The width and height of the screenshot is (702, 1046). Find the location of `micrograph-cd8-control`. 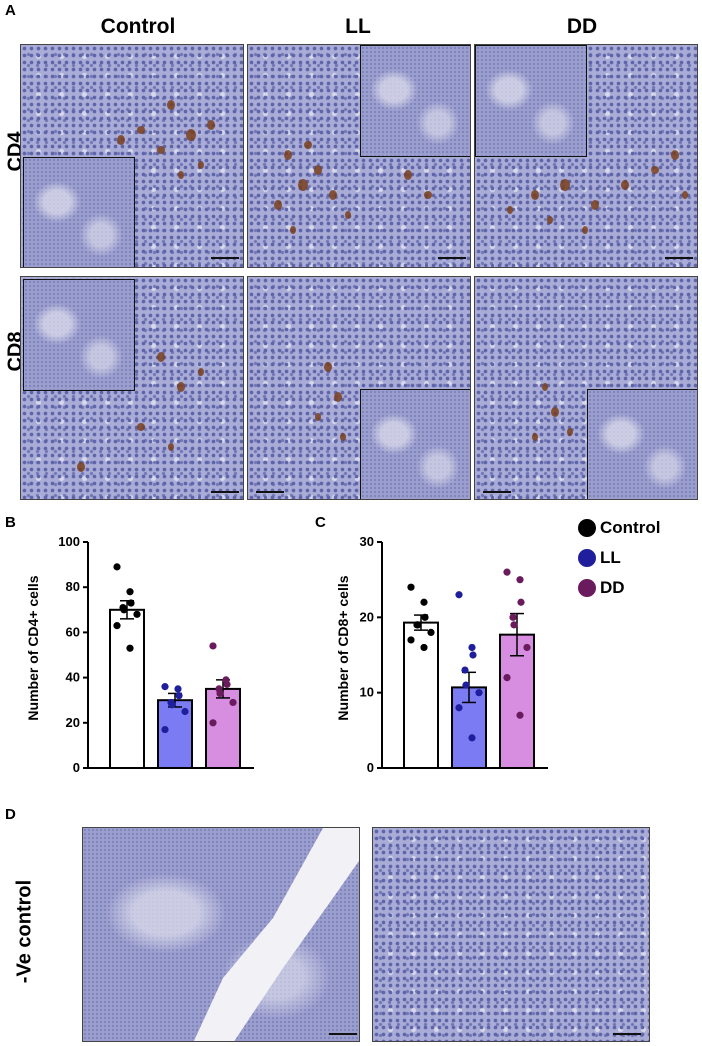

micrograph-cd8-control is located at coordinates (132, 388).